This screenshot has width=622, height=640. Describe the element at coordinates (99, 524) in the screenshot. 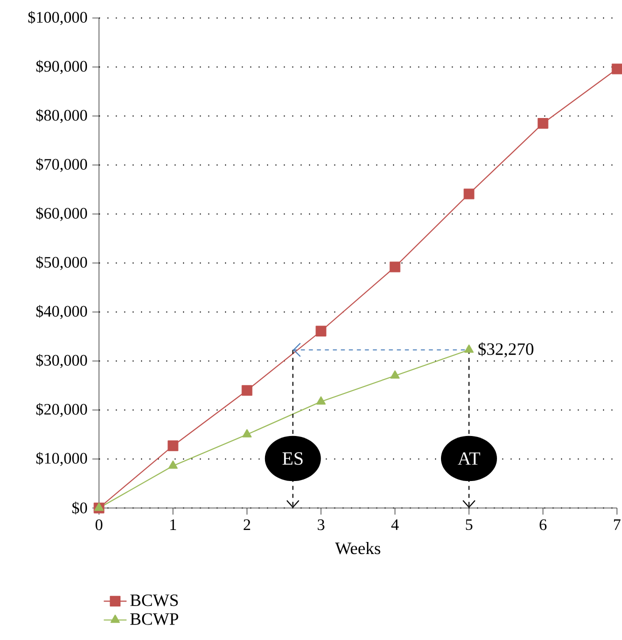

I see `x-tick-label: 0` at that location.